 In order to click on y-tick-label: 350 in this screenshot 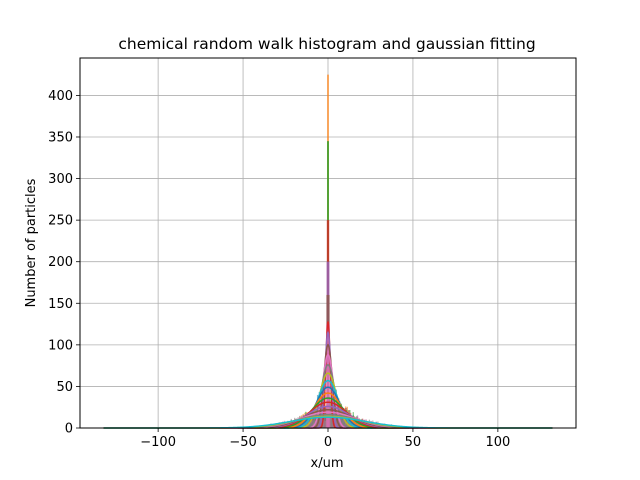, I will do `click(60, 137)`.